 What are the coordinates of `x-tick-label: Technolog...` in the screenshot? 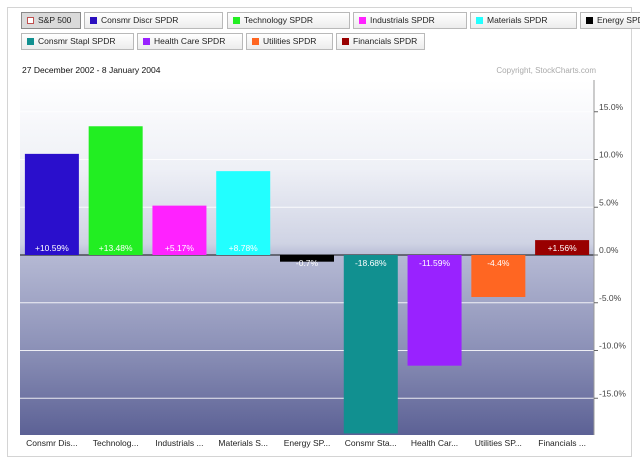 It's located at (116, 443).